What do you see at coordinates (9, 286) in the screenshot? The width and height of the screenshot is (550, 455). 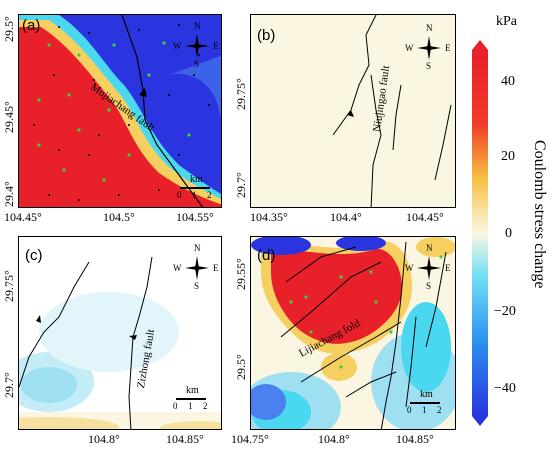 I see `panel-c-ytick-2: 29.75°` at bounding box center [9, 286].